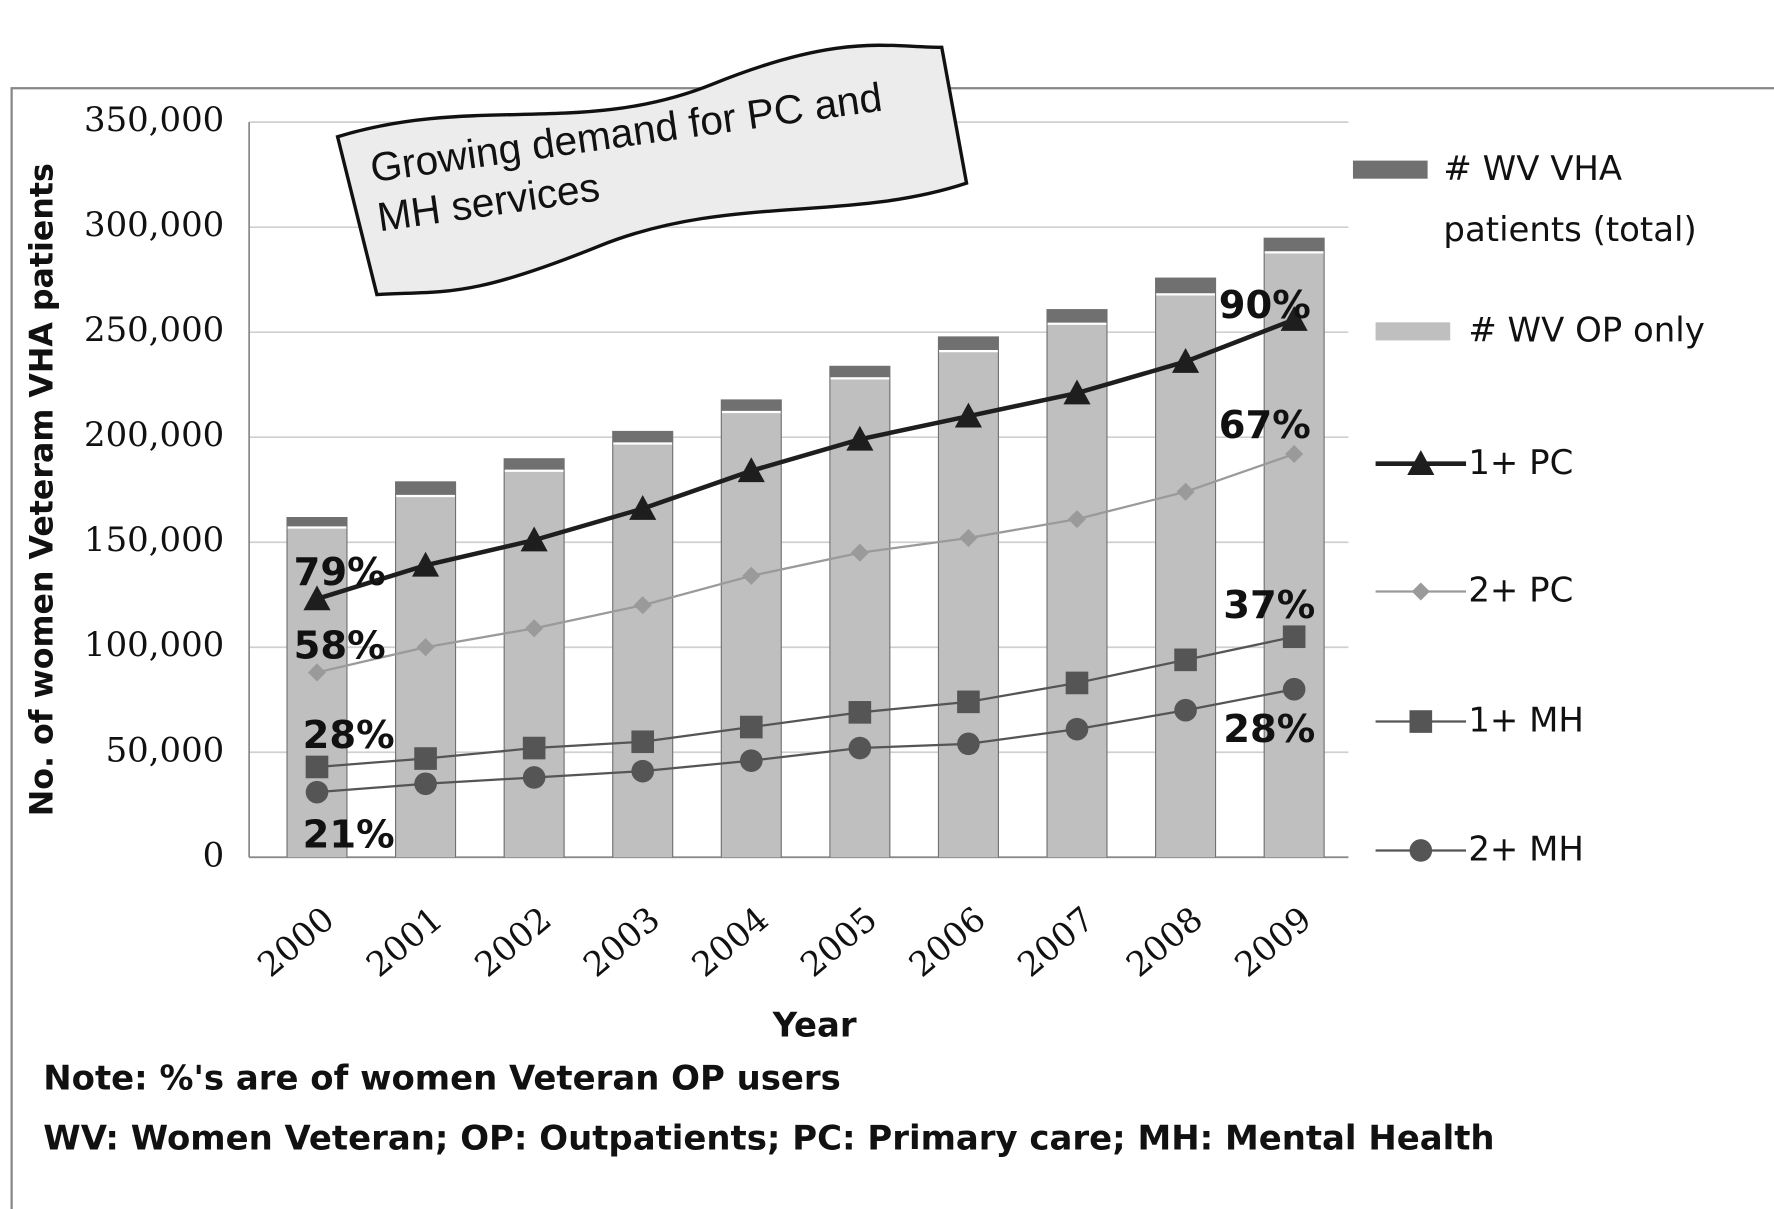 This screenshot has height=1209, width=1774. What do you see at coordinates (340, 572) in the screenshot?
I see `annotation: 79%` at bounding box center [340, 572].